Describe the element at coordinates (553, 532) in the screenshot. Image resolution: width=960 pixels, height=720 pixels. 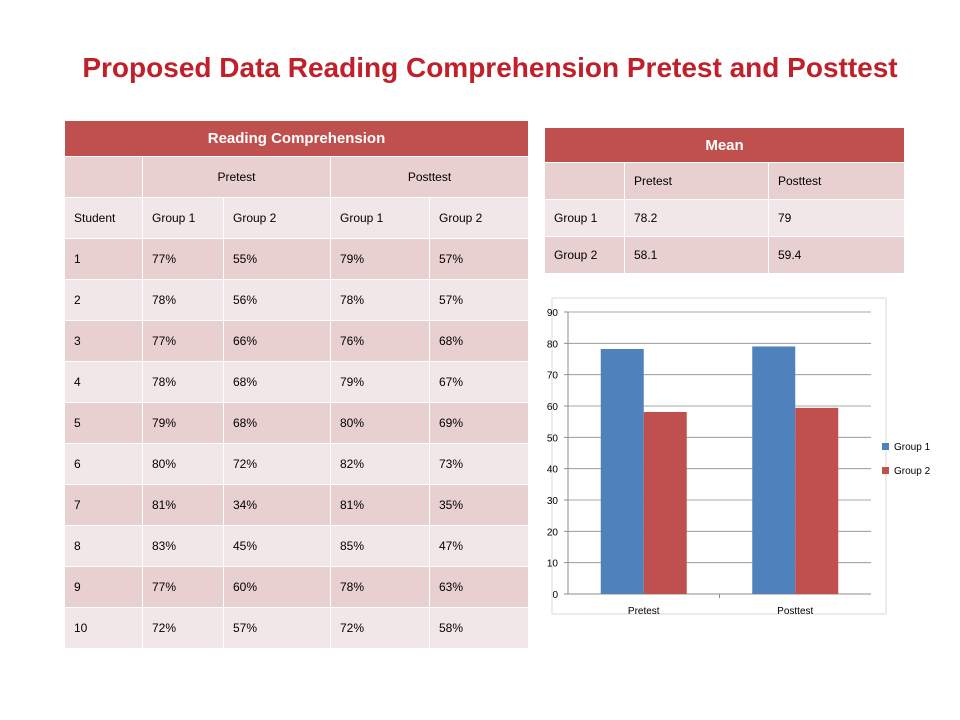
I see `y-tick-label: 20` at that location.